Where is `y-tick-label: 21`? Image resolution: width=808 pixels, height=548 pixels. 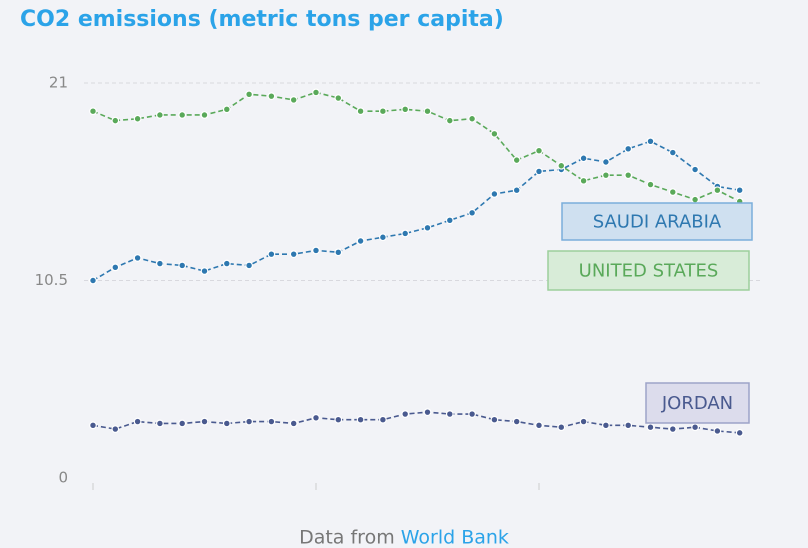 y-tick-label: 21 is located at coordinates (58, 83).